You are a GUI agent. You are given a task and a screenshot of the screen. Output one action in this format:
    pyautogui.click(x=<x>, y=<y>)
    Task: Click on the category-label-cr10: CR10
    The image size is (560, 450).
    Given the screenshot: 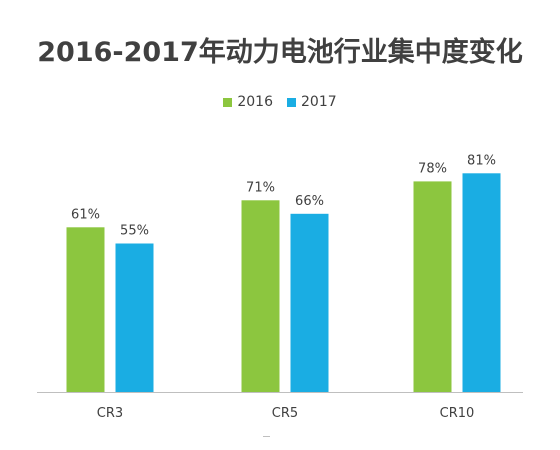 What is the action you would take?
    pyautogui.click(x=457, y=413)
    